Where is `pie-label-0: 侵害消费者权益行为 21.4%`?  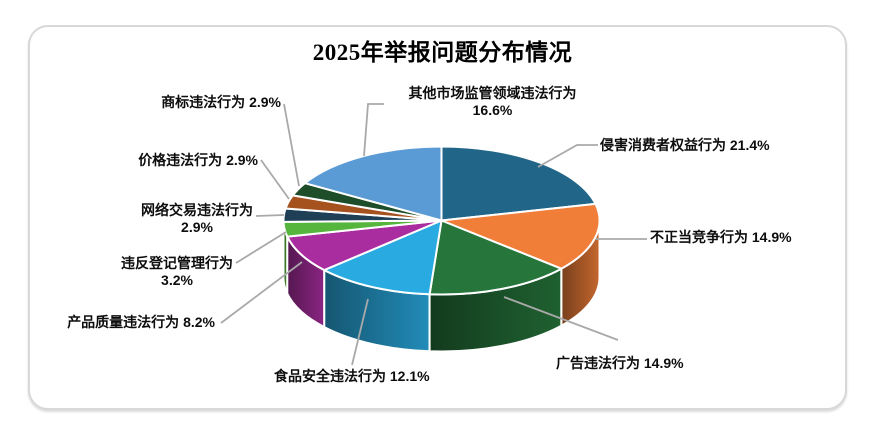
pie-label-0: 侵害消费者权益行为 21.4% is located at coordinates (685, 145).